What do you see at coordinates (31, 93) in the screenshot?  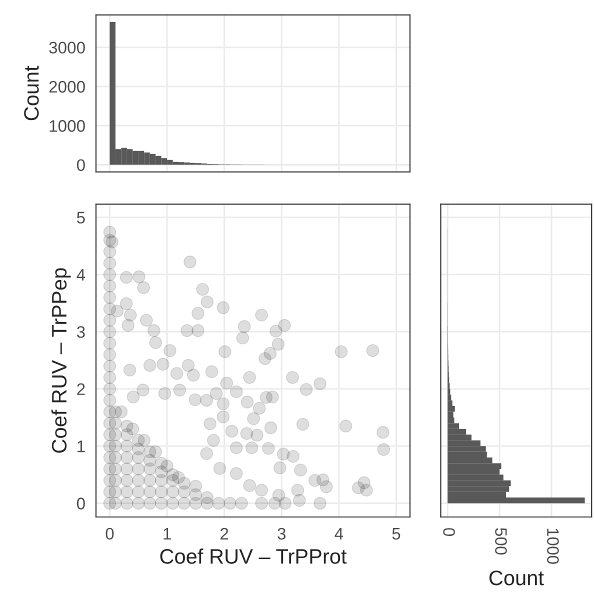 I see `y-axis-title: Count` at bounding box center [31, 93].